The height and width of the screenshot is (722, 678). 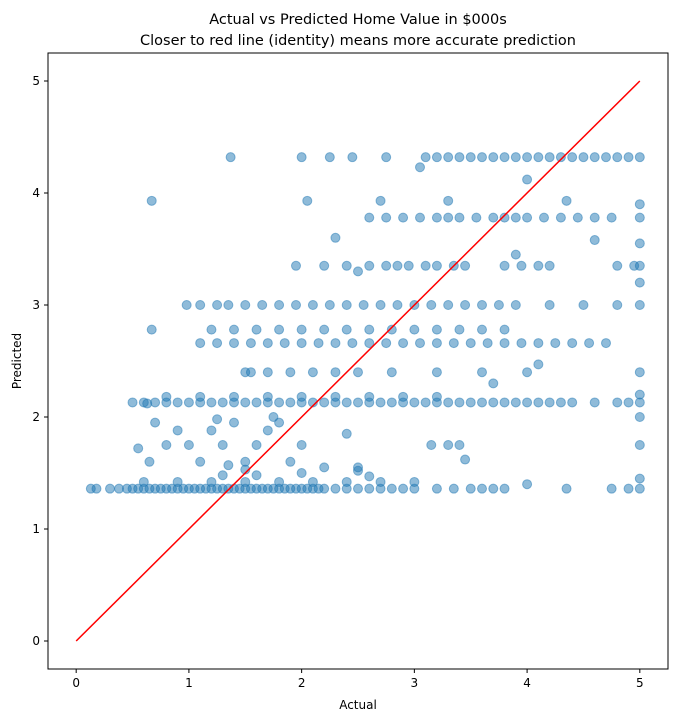 I want to click on chart-title: Actual vs Predicted Home Value in $000s, so click(x=358, y=20).